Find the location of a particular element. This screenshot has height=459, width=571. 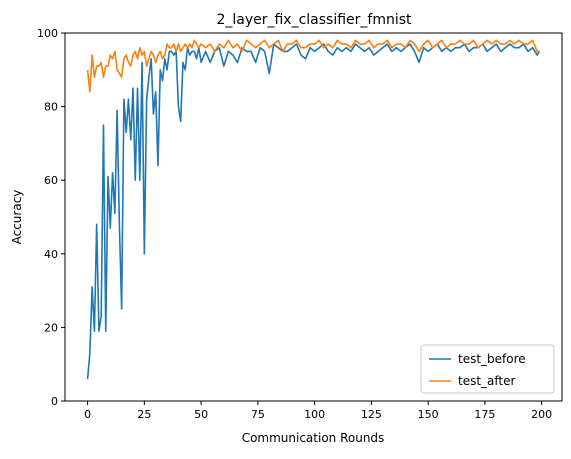

legend-label-test-after: test_after is located at coordinates (487, 381).